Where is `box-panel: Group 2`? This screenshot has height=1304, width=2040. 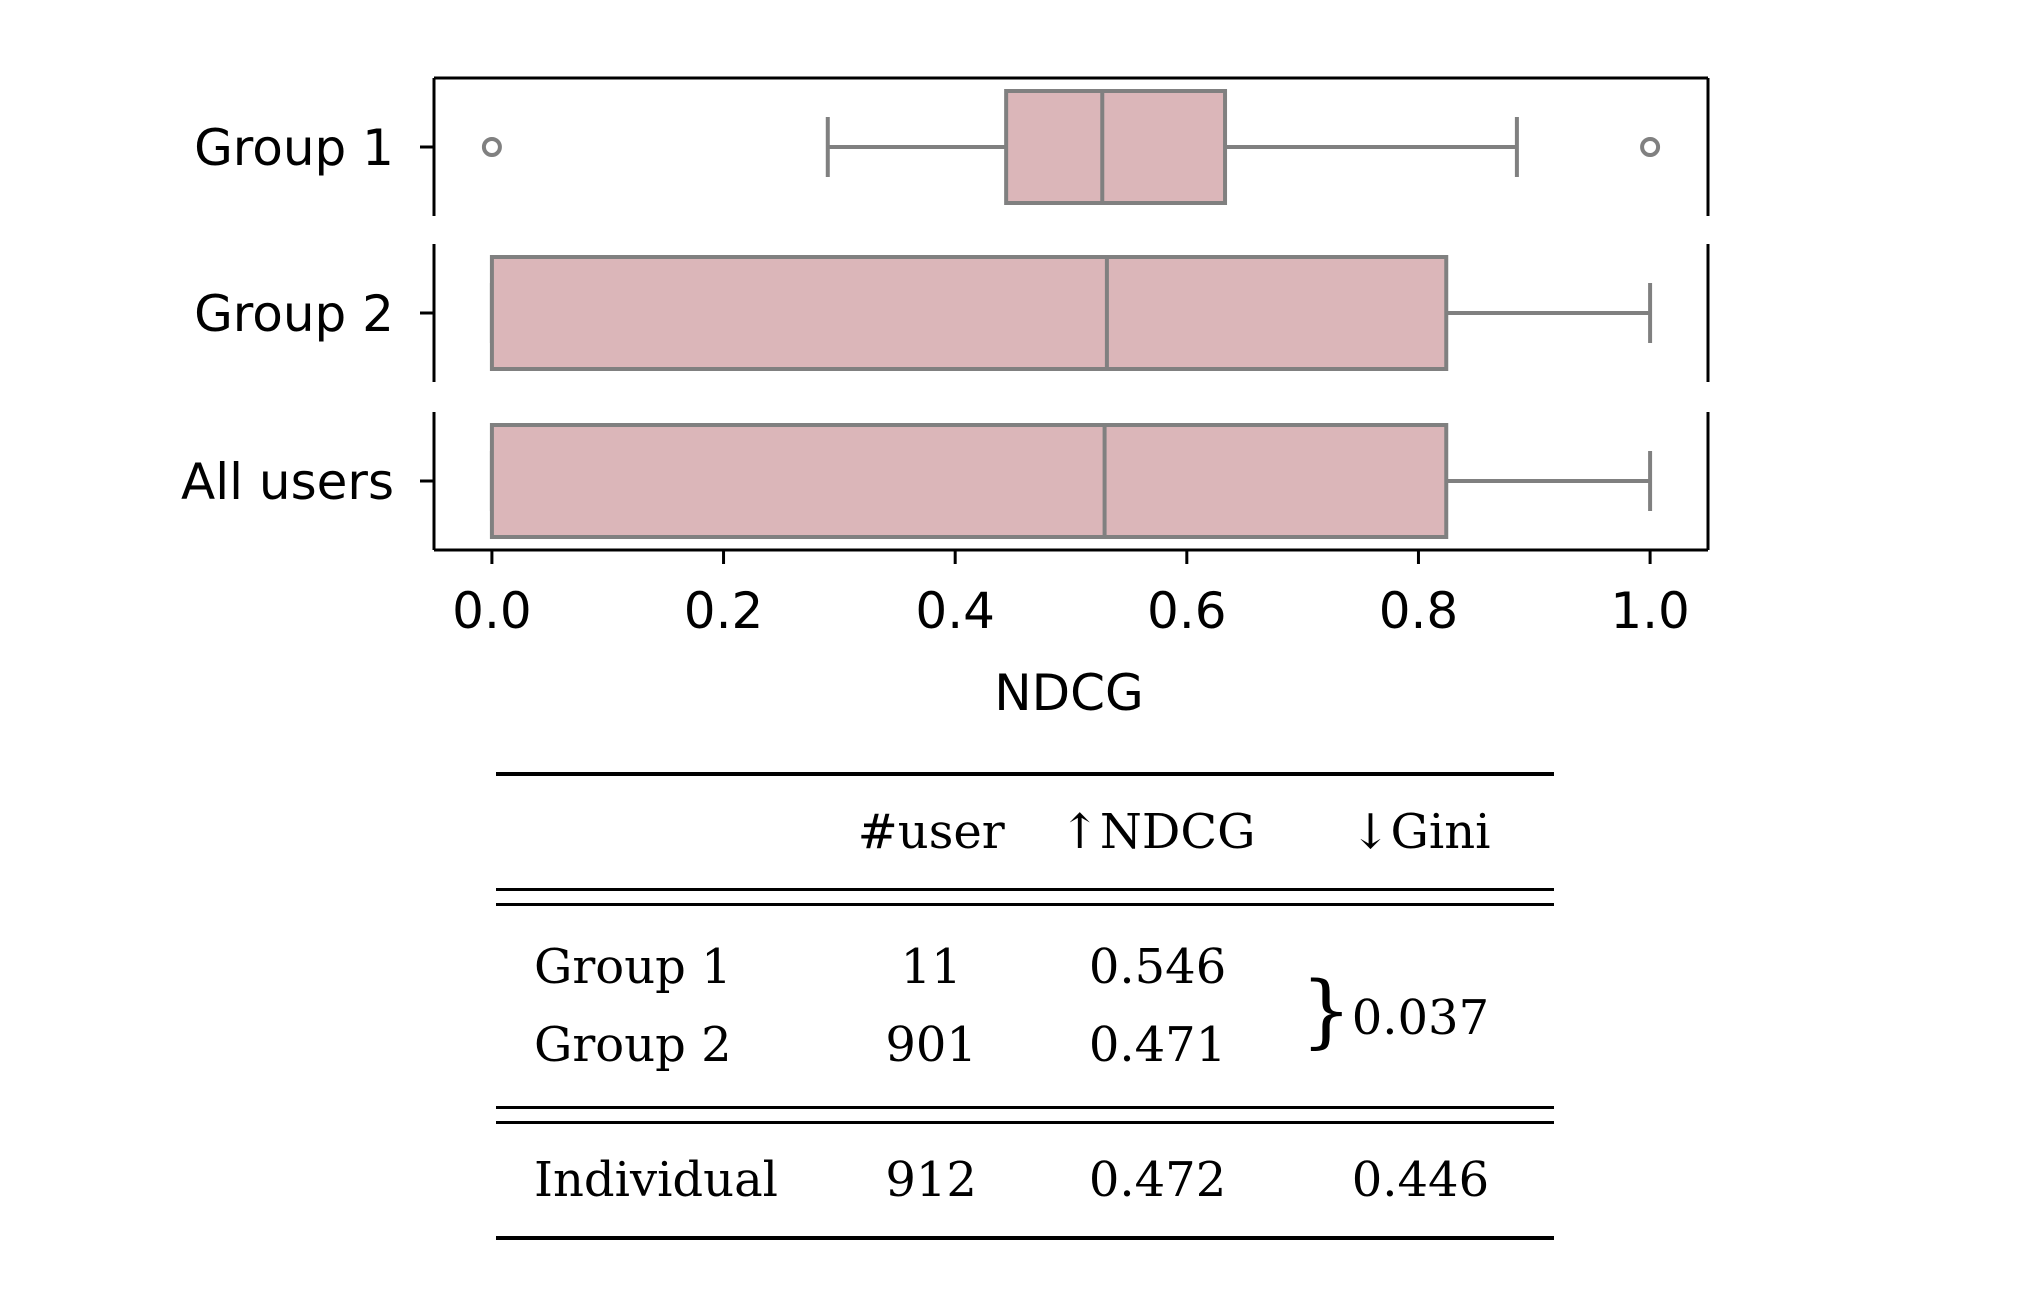
box-panel: Group 2 is located at coordinates (952, 313).